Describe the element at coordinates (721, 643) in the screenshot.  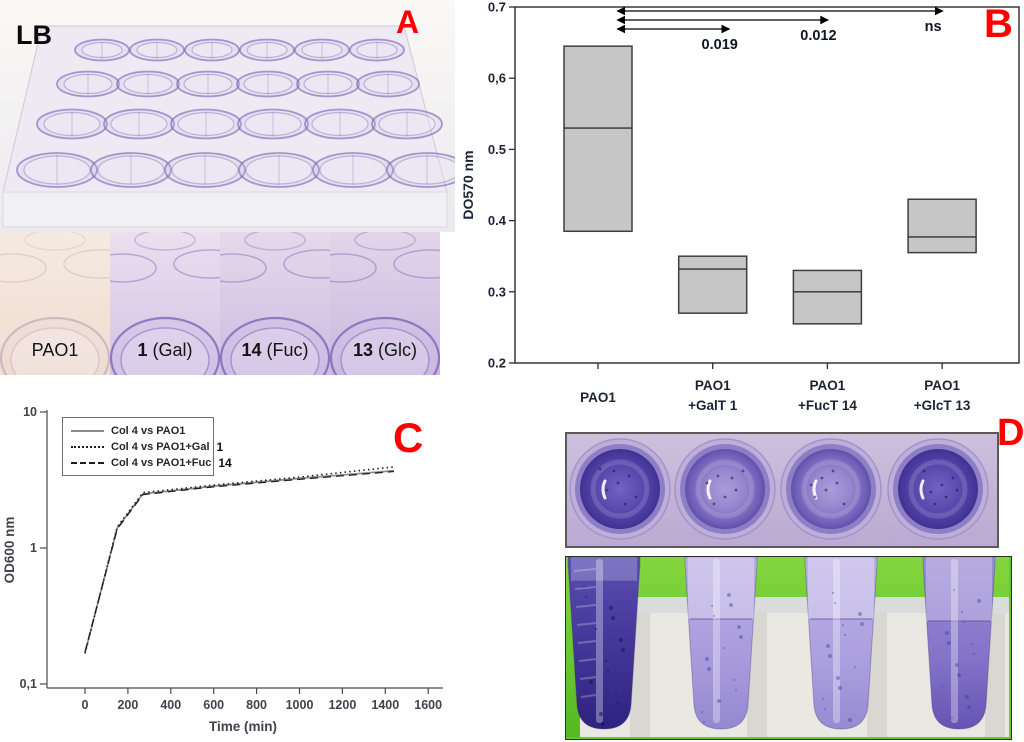
I see `tube-body` at that location.